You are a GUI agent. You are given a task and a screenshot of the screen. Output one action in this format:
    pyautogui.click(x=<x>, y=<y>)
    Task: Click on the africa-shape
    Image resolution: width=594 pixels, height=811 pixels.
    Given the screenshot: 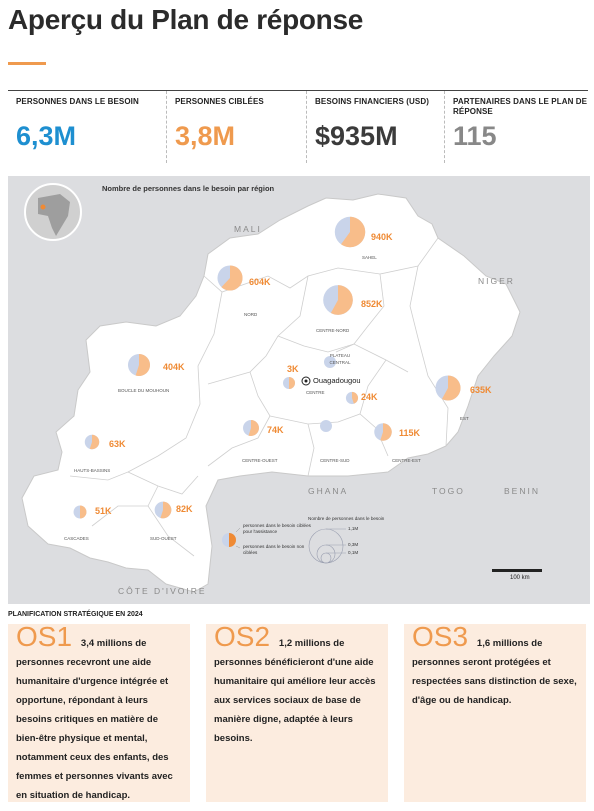 What is the action you would take?
    pyautogui.click(x=54, y=215)
    